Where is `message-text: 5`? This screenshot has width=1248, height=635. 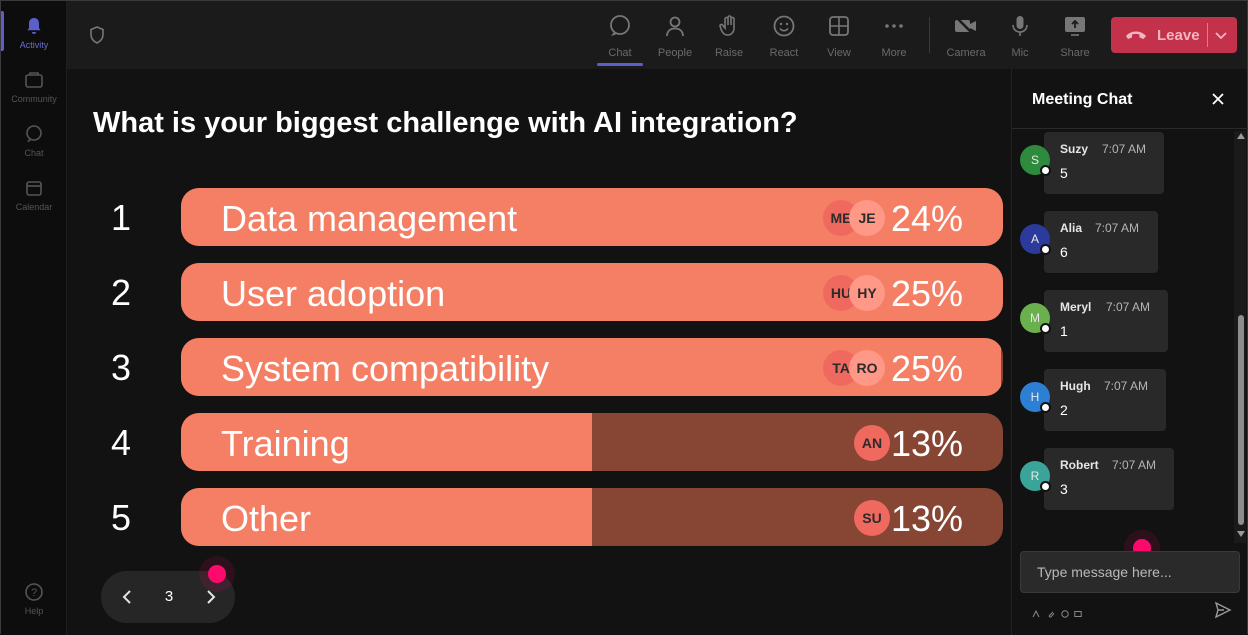
message-text: 5 is located at coordinates (1064, 173).